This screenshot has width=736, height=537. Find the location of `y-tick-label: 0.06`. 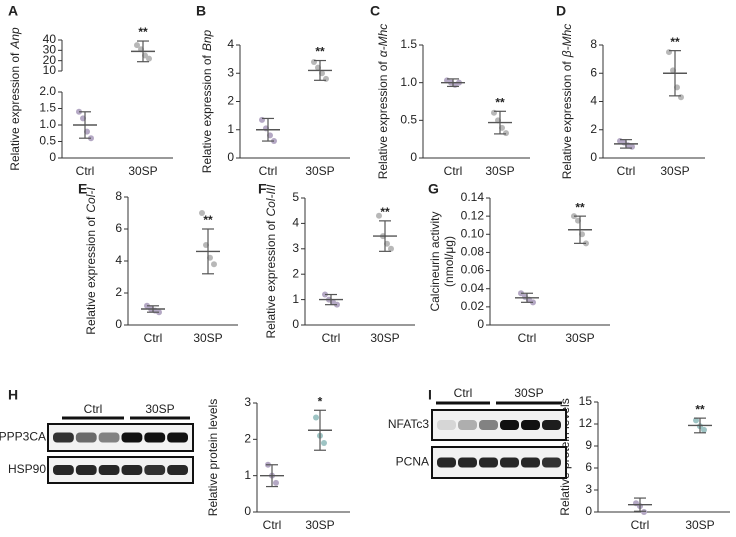

y-tick-label: 0.06 is located at coordinates (473, 270).